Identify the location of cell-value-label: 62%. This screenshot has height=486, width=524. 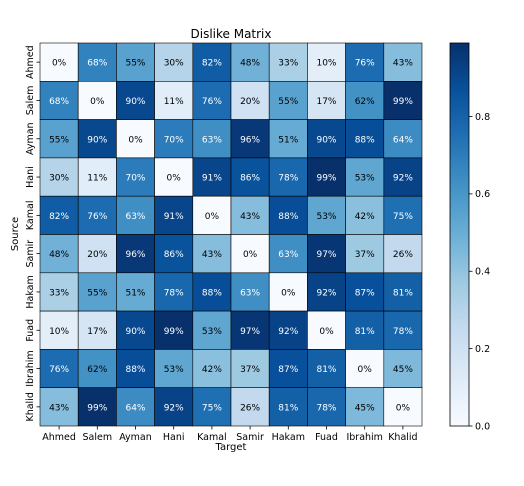
(365, 102).